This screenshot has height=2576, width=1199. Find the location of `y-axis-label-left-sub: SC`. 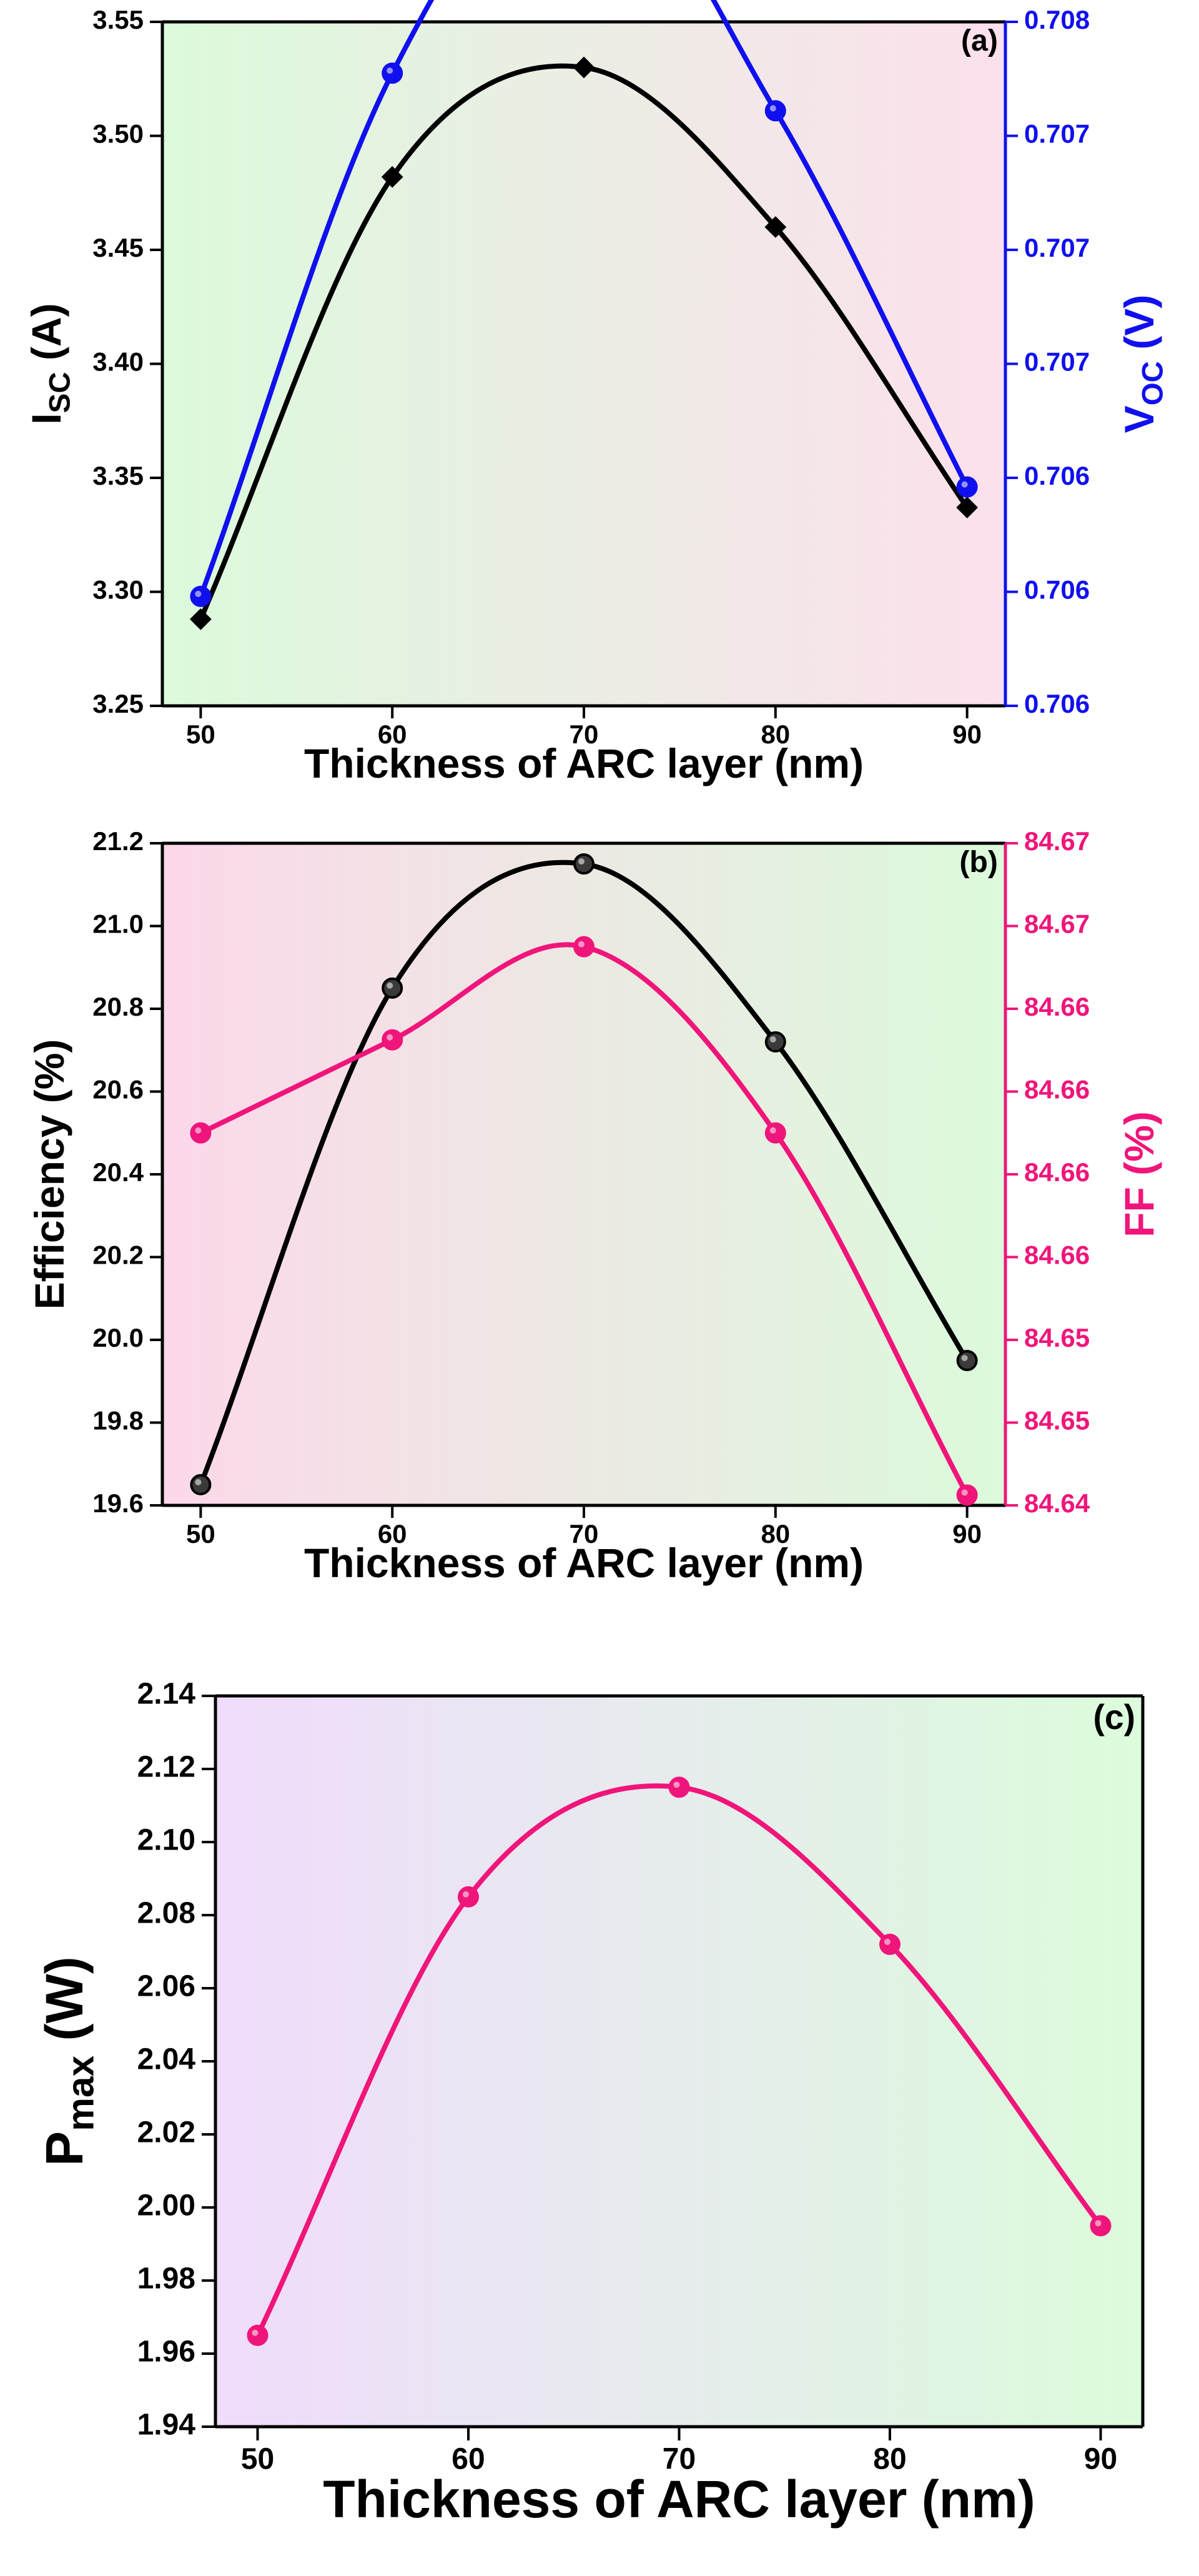

y-axis-label-left-sub: SC is located at coordinates (60, 392).